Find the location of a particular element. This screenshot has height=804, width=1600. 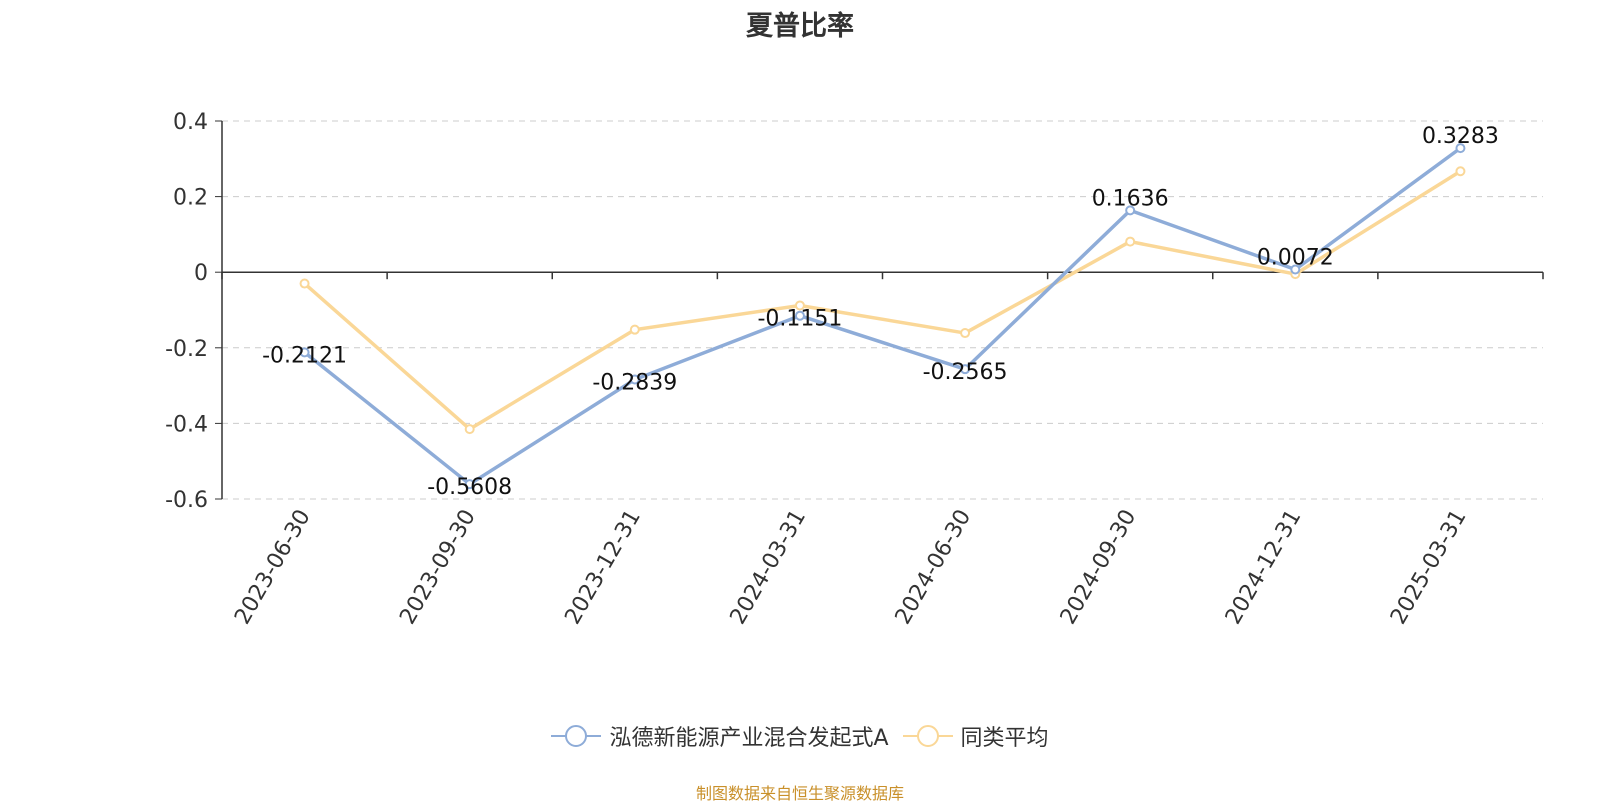

data-label: -0.1151 is located at coordinates (799, 319).